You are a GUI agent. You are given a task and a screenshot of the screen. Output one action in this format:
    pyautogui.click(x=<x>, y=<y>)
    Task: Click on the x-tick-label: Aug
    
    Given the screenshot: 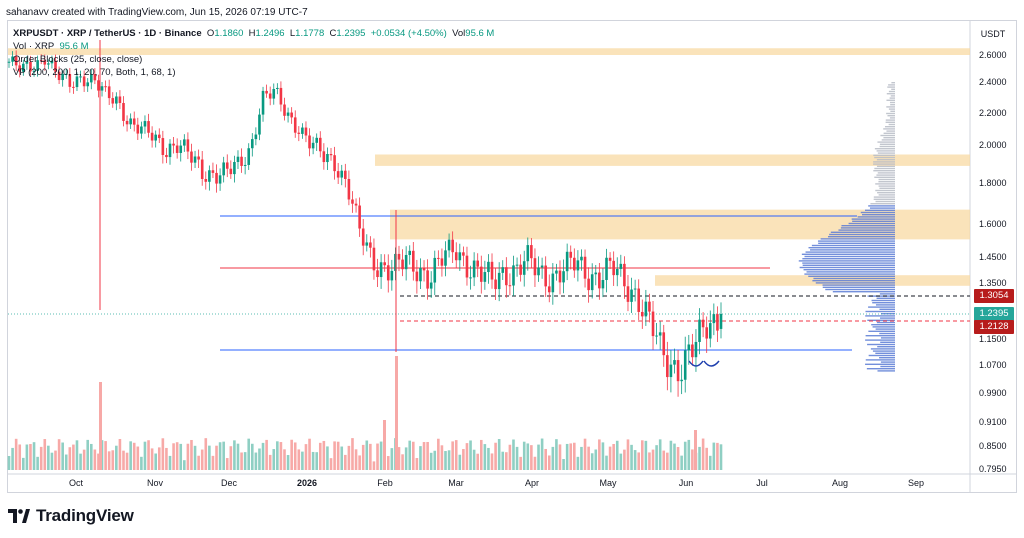 What is the action you would take?
    pyautogui.click(x=840, y=483)
    